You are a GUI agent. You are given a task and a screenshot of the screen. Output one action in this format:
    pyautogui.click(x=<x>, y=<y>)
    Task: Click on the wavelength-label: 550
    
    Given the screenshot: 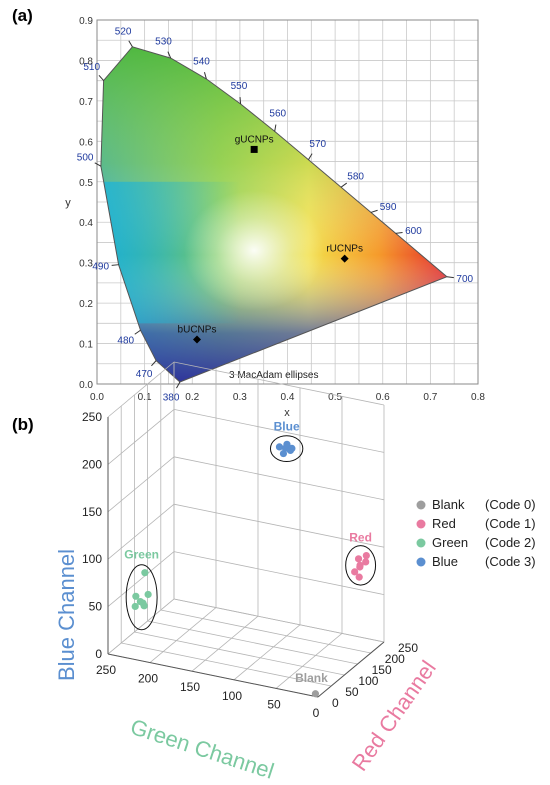 What is the action you would take?
    pyautogui.click(x=239, y=86)
    